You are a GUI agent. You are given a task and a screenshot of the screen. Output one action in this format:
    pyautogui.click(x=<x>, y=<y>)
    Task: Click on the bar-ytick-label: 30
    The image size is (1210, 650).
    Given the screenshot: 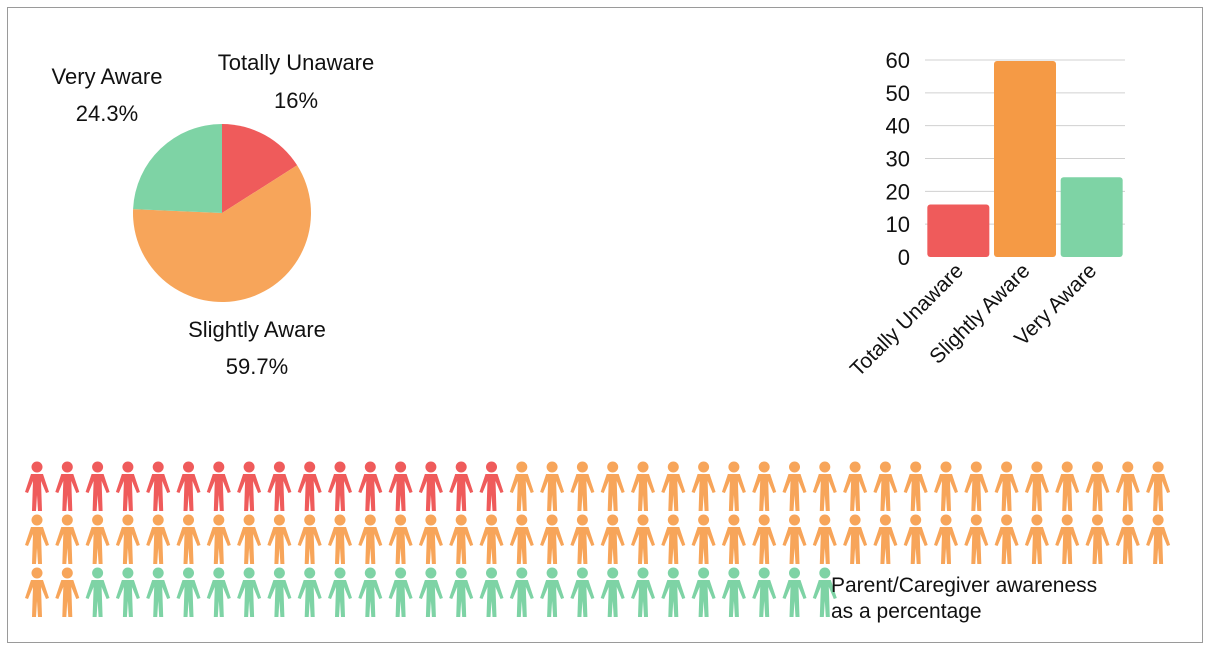 What is the action you would take?
    pyautogui.click(x=898, y=159)
    